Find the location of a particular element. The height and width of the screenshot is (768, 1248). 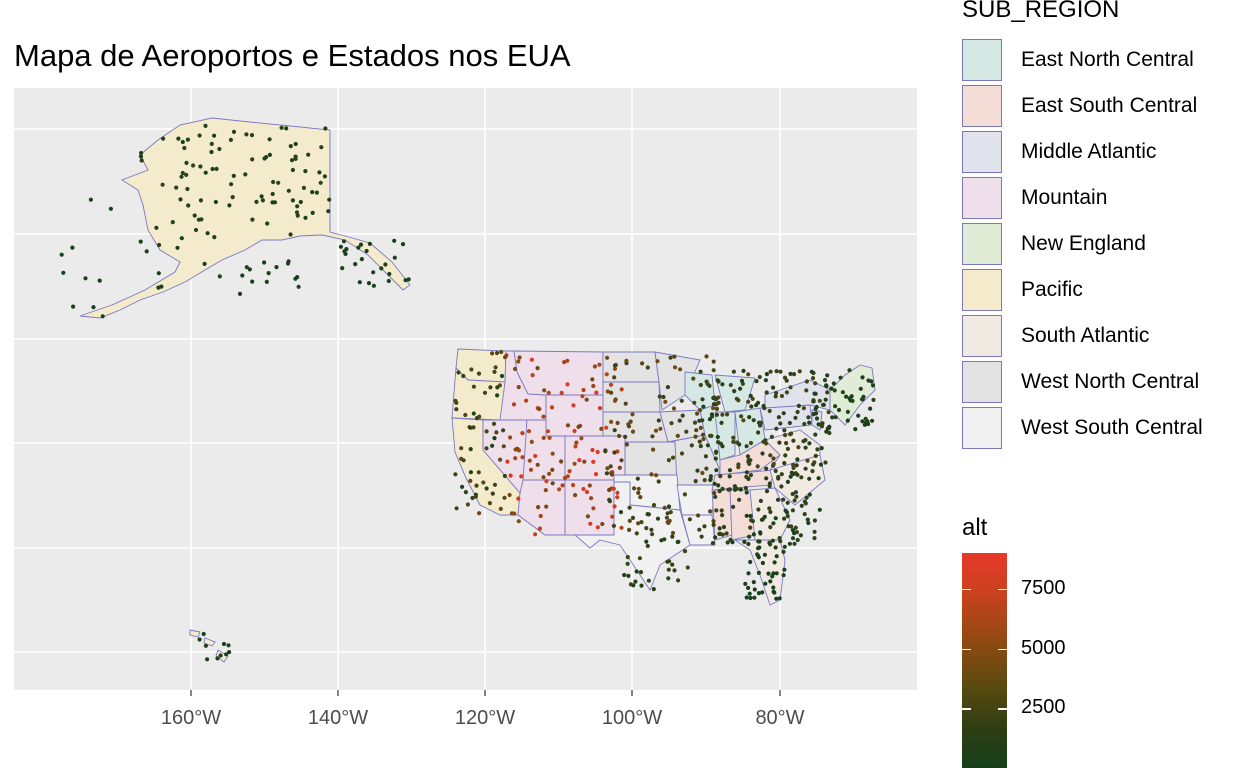

state-minnesota is located at coordinates (677, 381).